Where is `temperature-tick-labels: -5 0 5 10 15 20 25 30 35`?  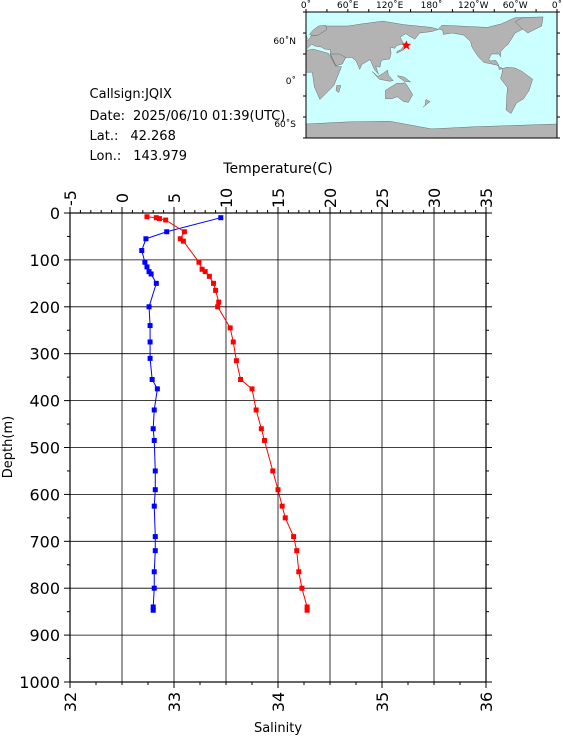
temperature-tick-labels: -5 0 5 10 15 20 25 30 35 is located at coordinates (278, 198).